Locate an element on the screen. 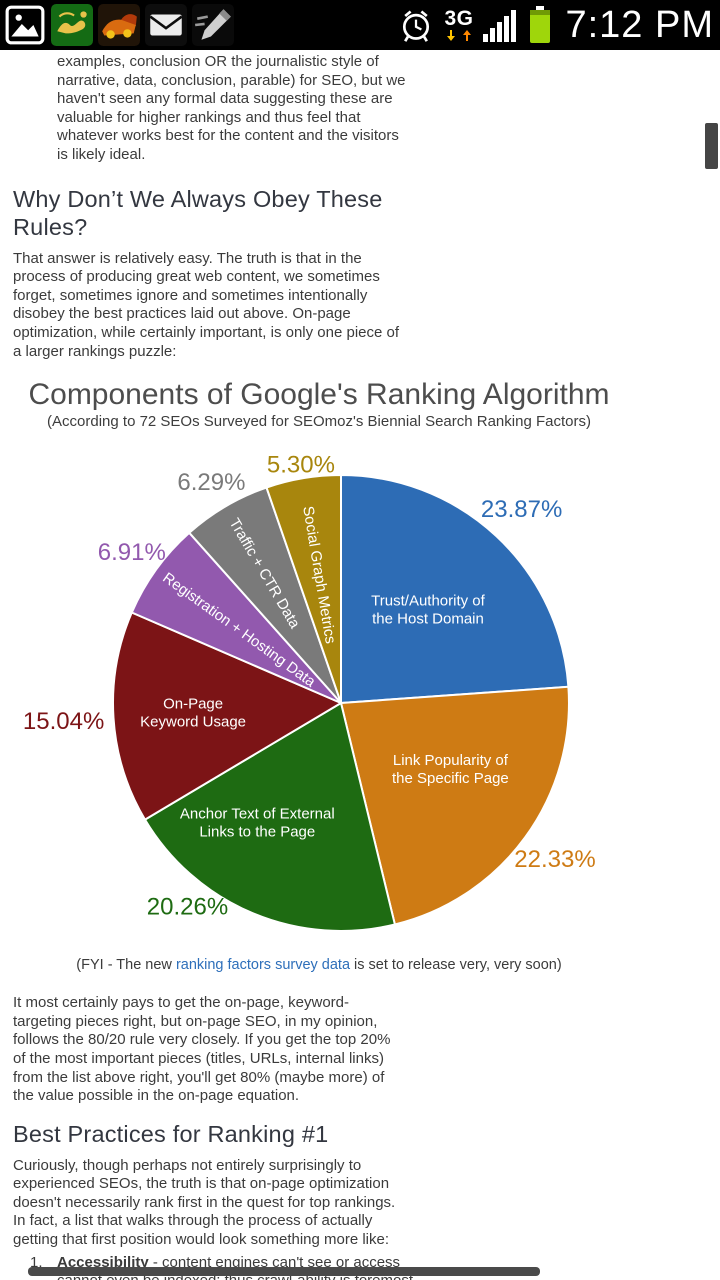 This screenshot has height=1280, width=720. battery-icon is located at coordinates (540, 24).